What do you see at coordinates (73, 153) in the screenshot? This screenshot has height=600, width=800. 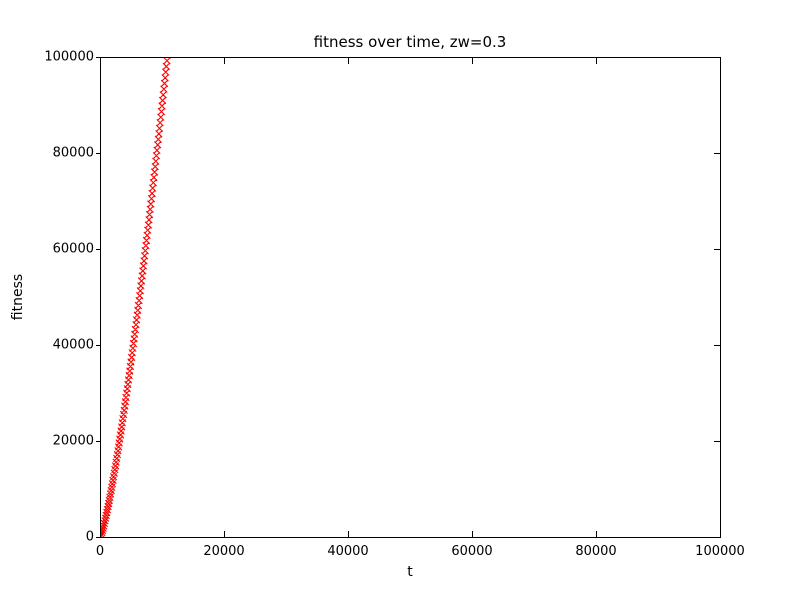 I see `y-tick-label: 80000` at bounding box center [73, 153].